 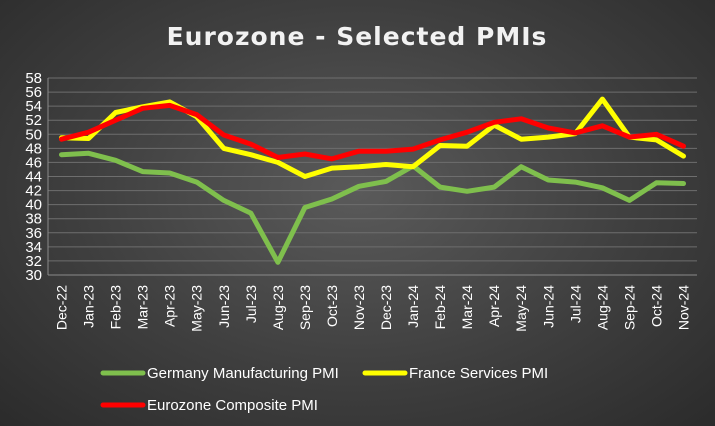 I want to click on x-tick-label: Aug-23, so click(x=278, y=307).